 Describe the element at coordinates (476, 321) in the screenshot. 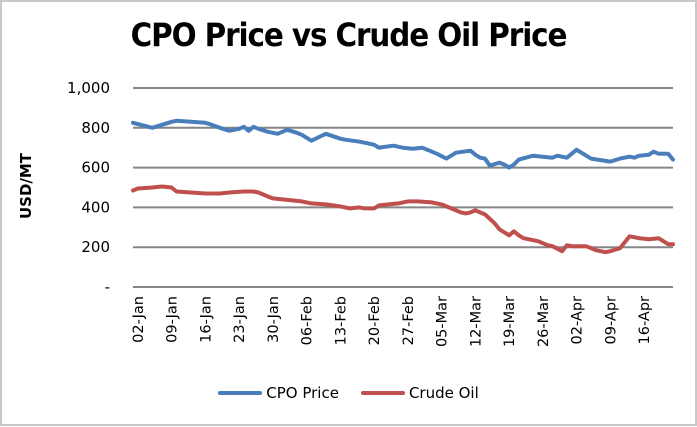

I see `x-tick-label: 12-Mar` at that location.